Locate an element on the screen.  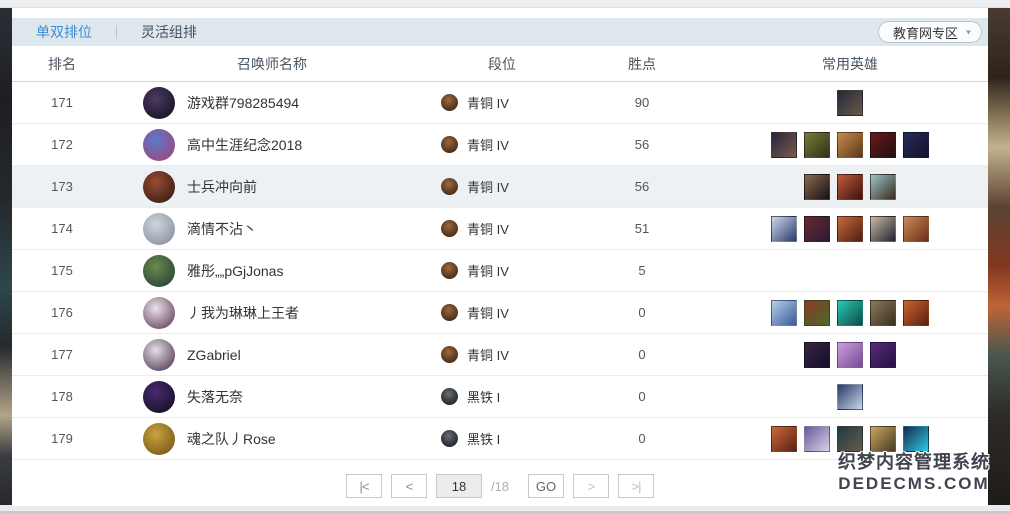
pagination: |< < /18 GO > >| is located at coordinates (500, 486).